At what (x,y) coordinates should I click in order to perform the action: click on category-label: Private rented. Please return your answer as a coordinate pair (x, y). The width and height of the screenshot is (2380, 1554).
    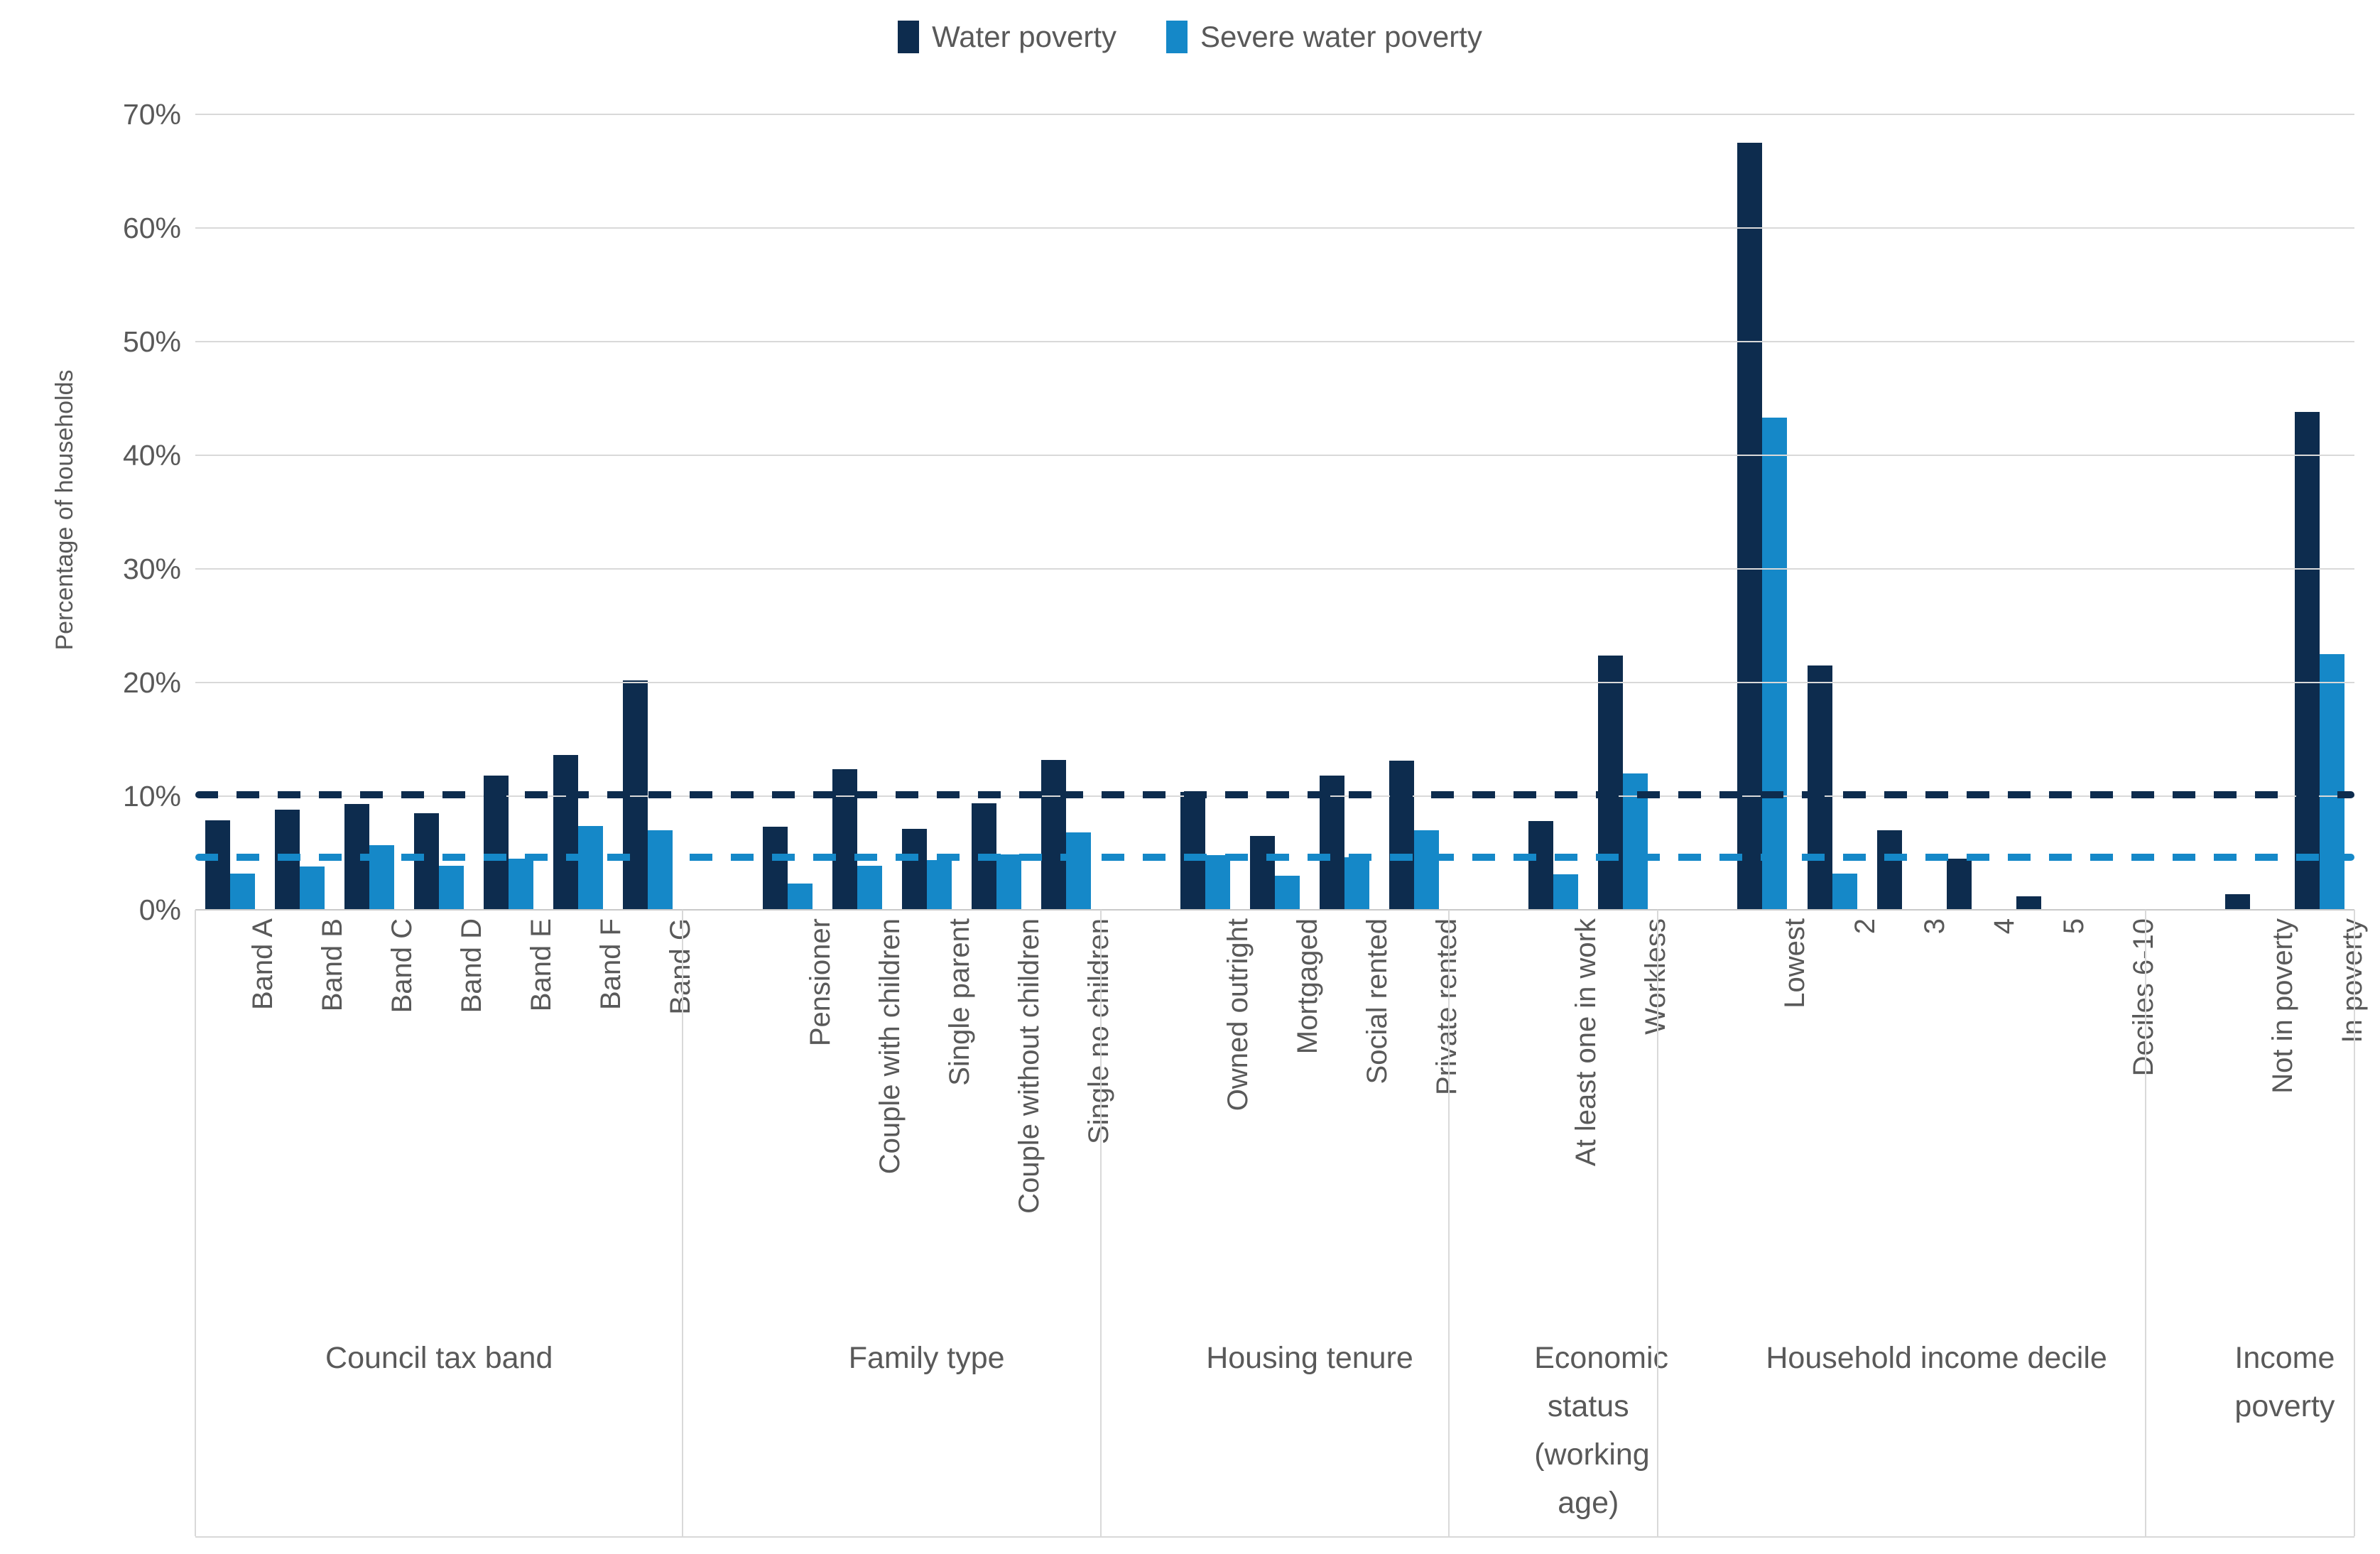
    Looking at the image, I should click on (1447, 1007).